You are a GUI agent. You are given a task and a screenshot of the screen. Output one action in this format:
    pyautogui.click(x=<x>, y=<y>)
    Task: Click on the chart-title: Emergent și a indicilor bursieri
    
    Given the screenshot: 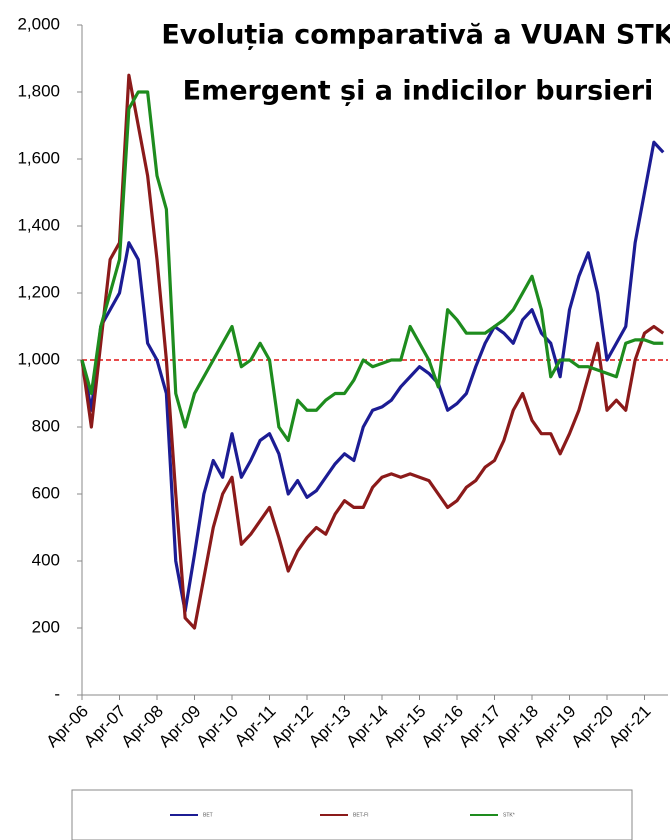 What is the action you would take?
    pyautogui.click(x=418, y=91)
    